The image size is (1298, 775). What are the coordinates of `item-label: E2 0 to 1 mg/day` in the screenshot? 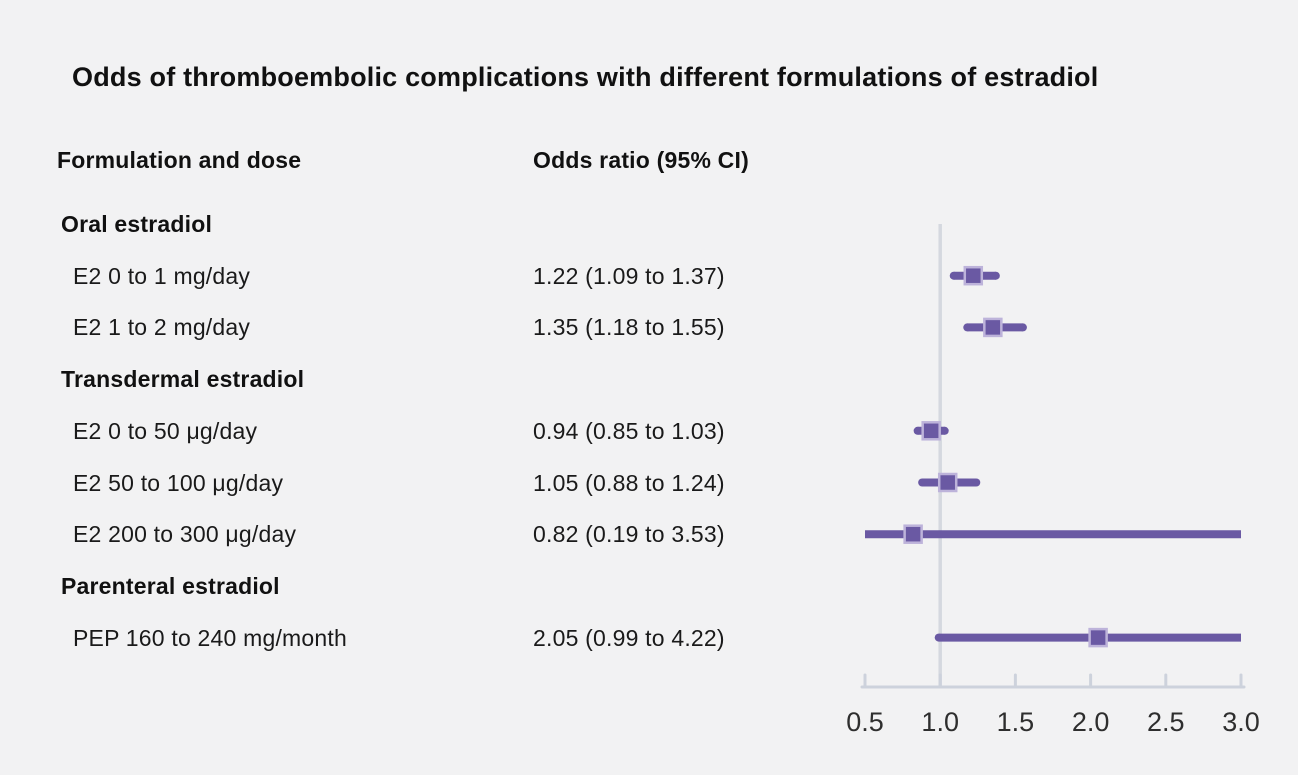 It's located at (162, 275).